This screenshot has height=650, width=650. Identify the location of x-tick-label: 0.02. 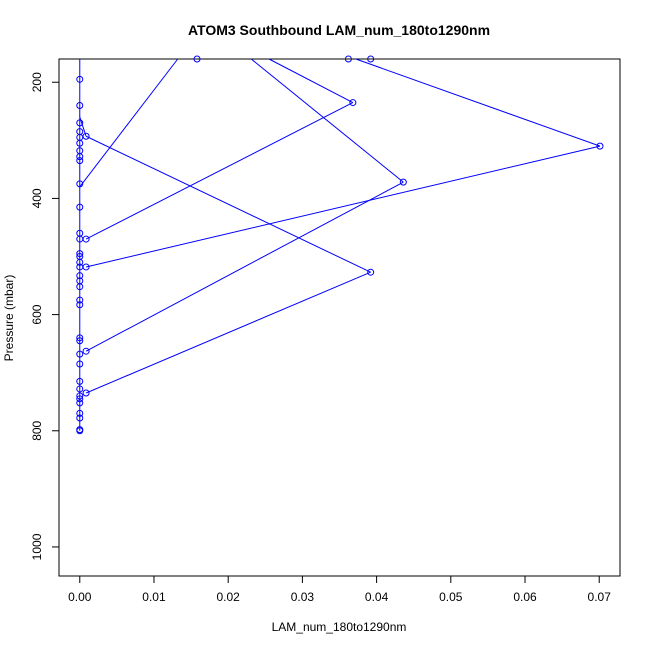
(229, 597).